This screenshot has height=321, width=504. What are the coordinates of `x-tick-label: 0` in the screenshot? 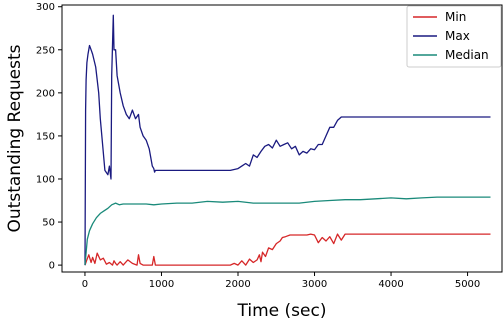 It's located at (85, 284).